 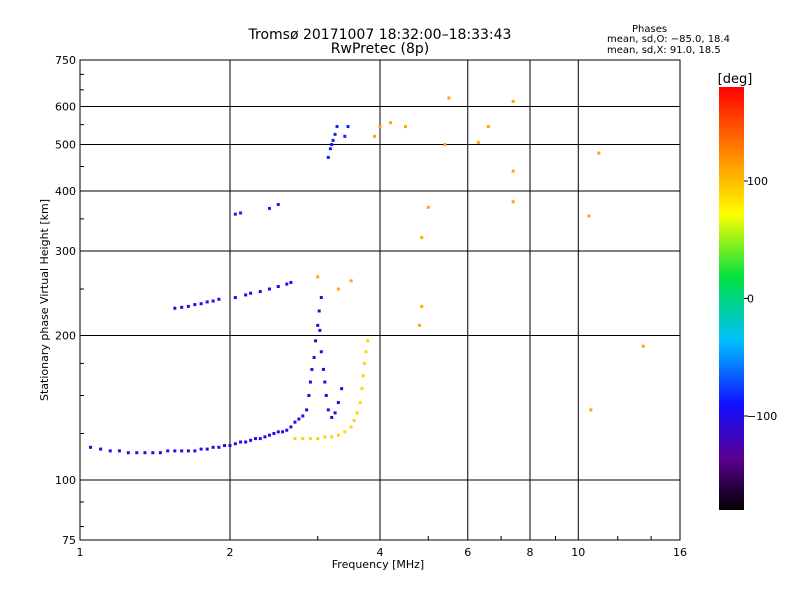 What do you see at coordinates (44, 300) in the screenshot?
I see `y-axis-label: Stationary phase Virtual Height [km]` at bounding box center [44, 300].